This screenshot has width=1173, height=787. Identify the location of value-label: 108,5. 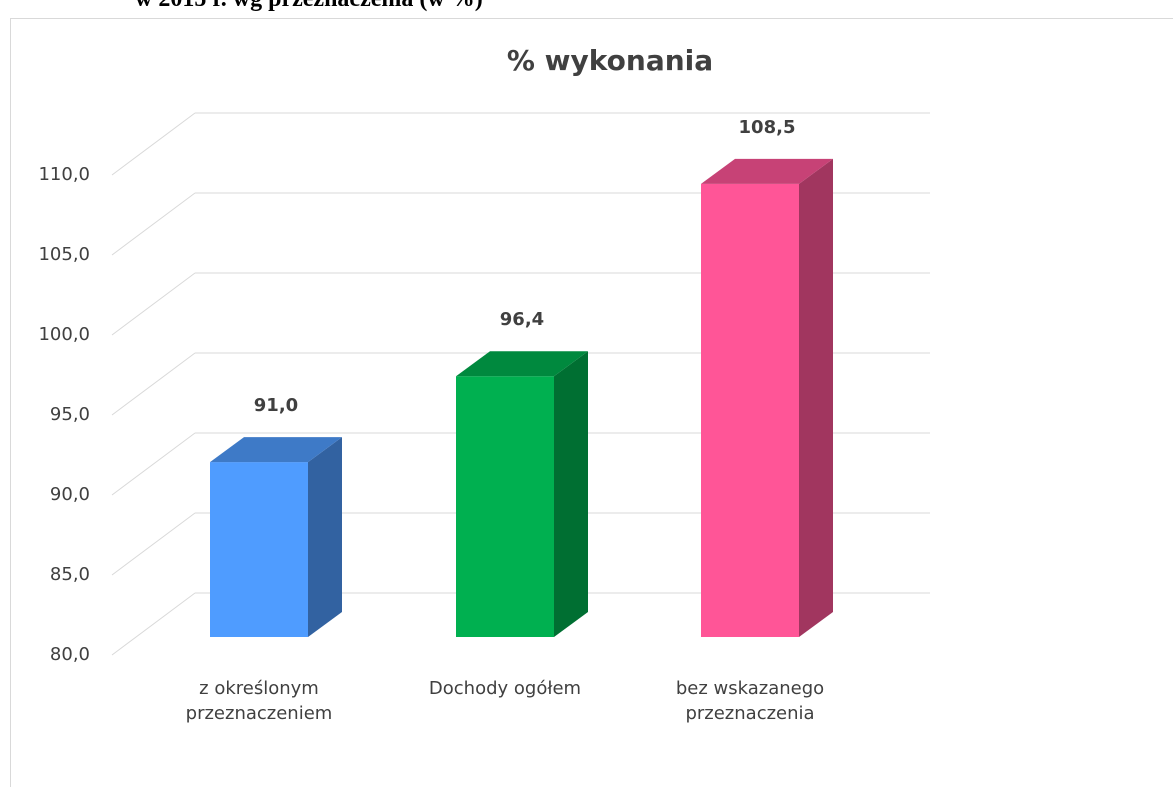
(767, 127).